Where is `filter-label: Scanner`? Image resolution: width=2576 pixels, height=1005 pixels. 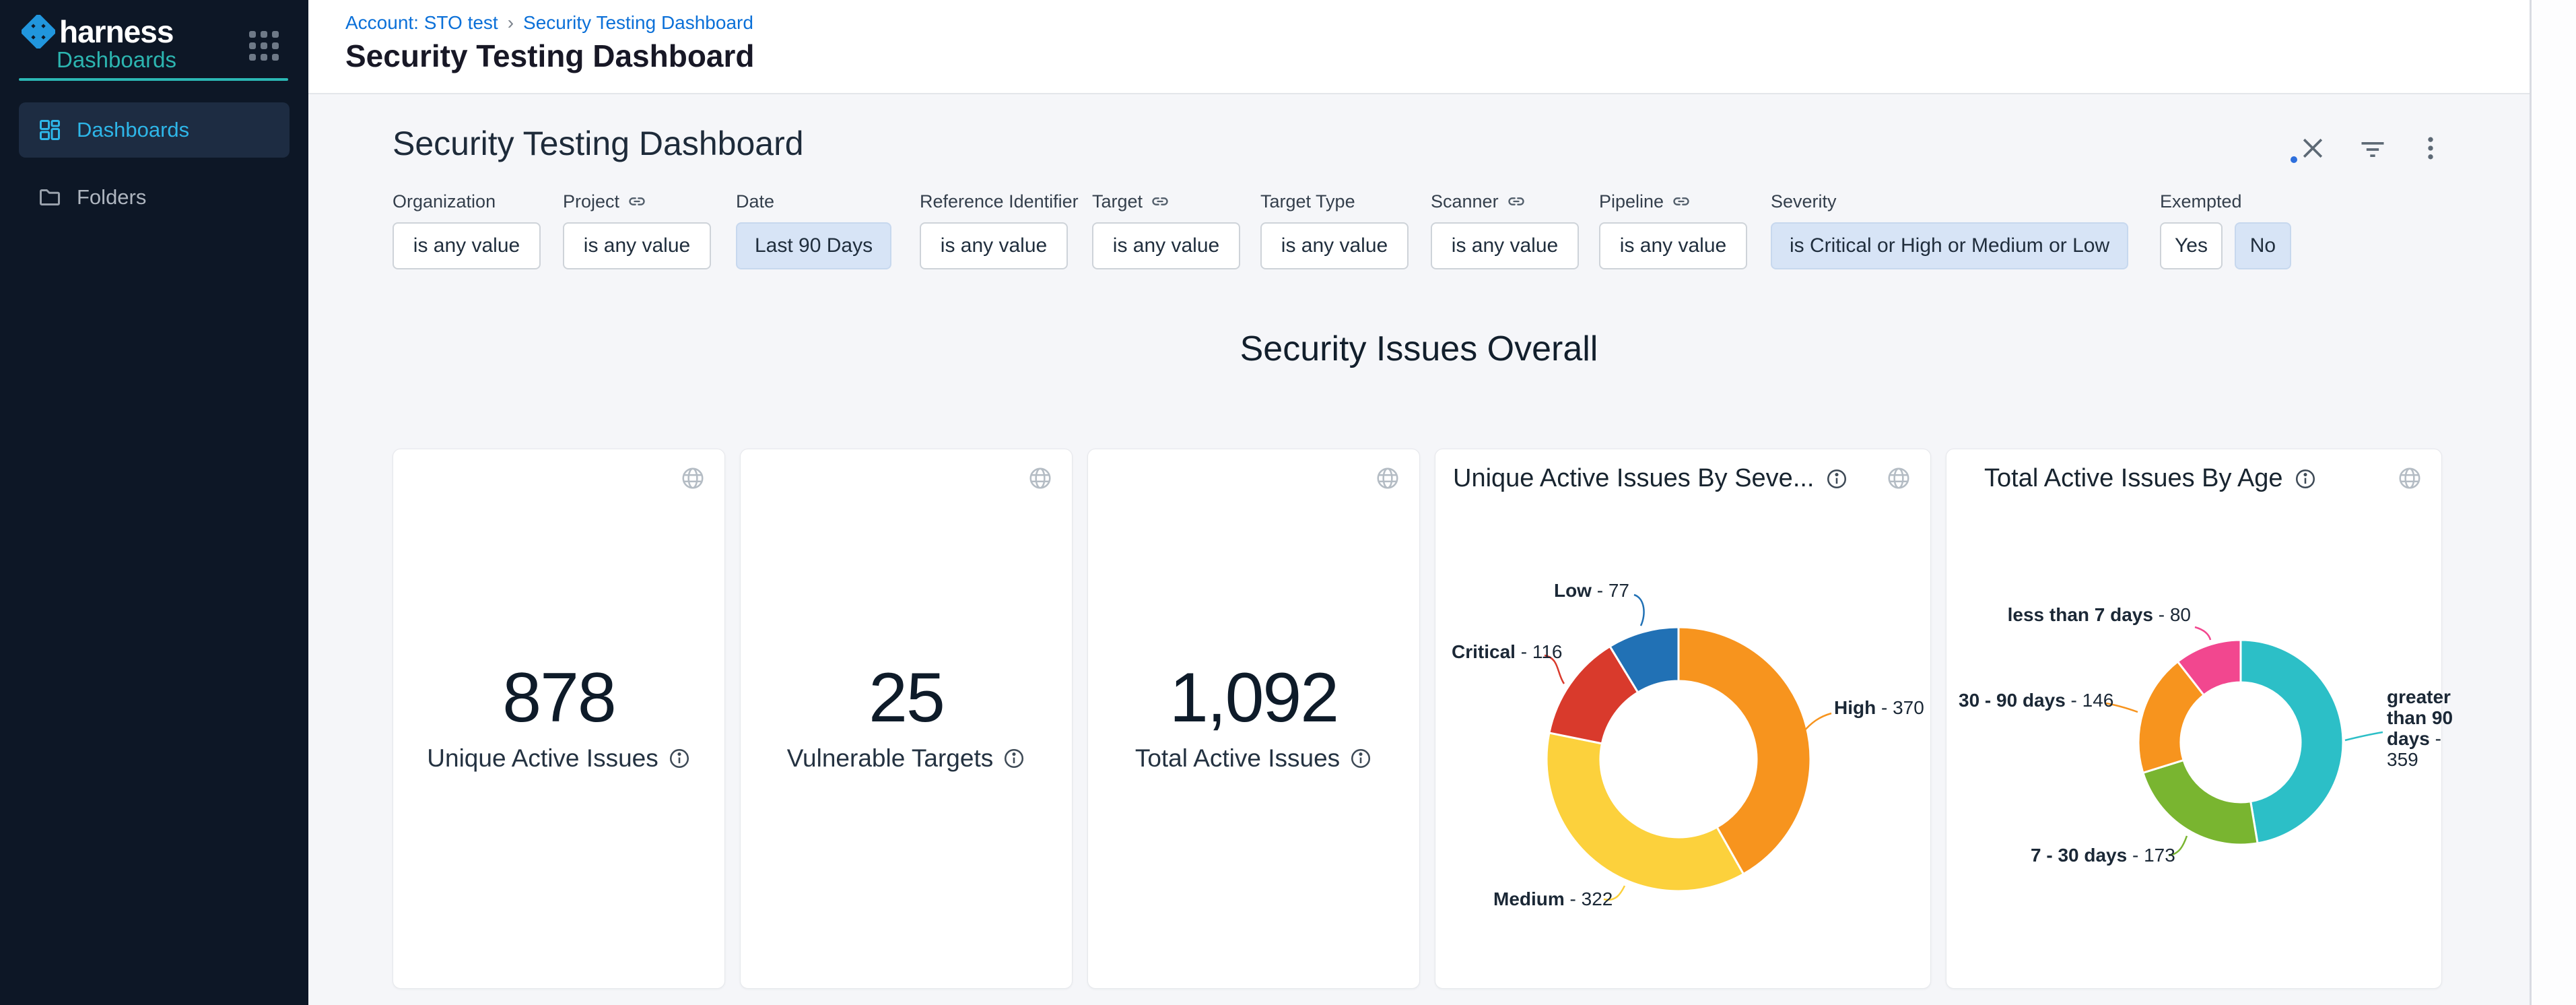 filter-label: Scanner is located at coordinates (1465, 201).